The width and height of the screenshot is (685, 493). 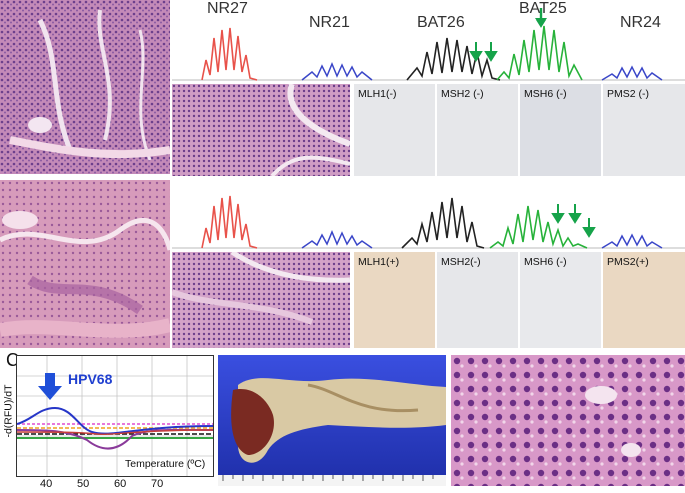 What do you see at coordinates (644, 300) in the screenshot?
I see `ihc-image-pms2-b` at bounding box center [644, 300].